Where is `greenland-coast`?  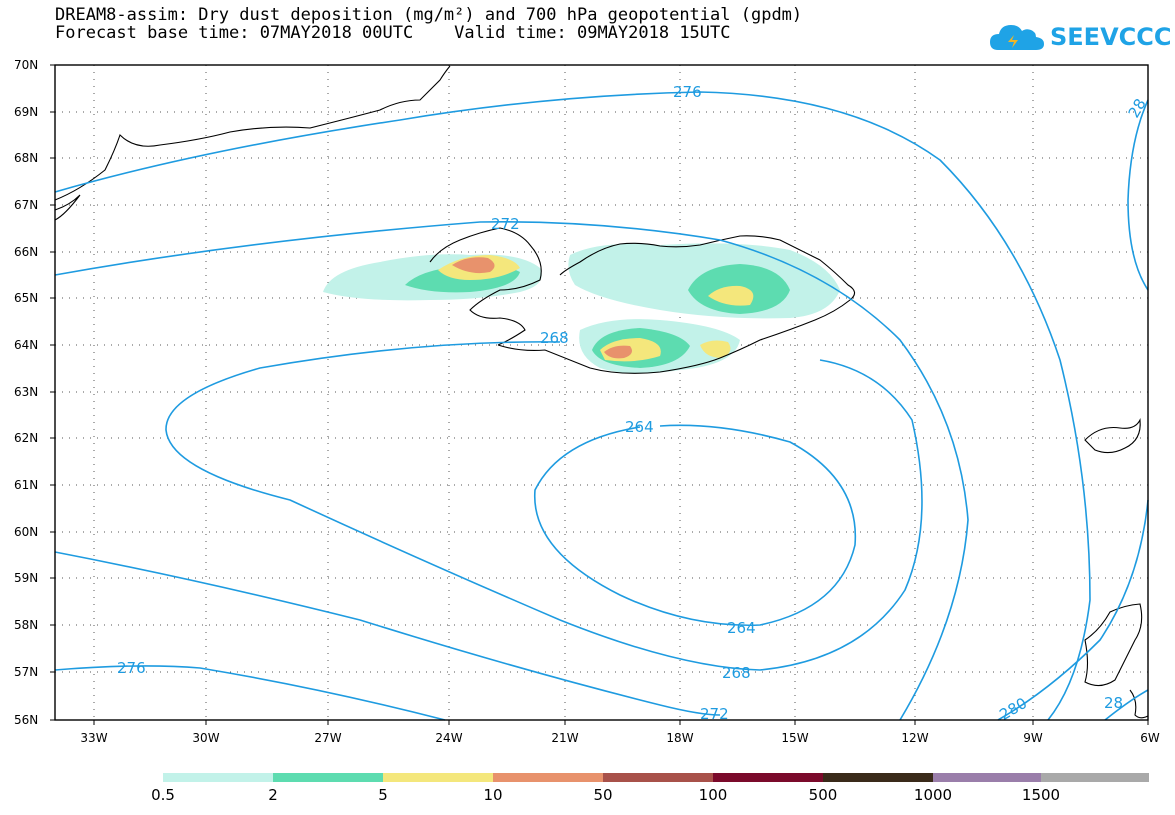 greenland-coast is located at coordinates (252, 133).